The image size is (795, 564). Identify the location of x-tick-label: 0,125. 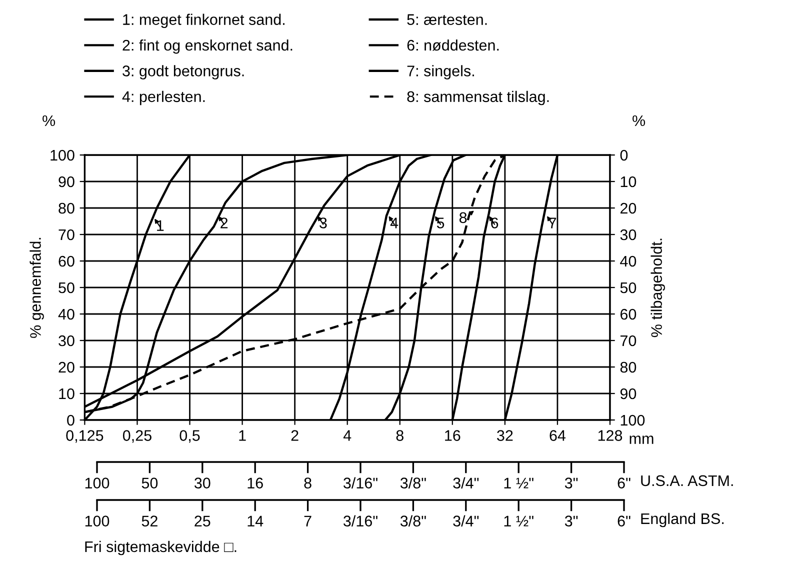
(85, 436).